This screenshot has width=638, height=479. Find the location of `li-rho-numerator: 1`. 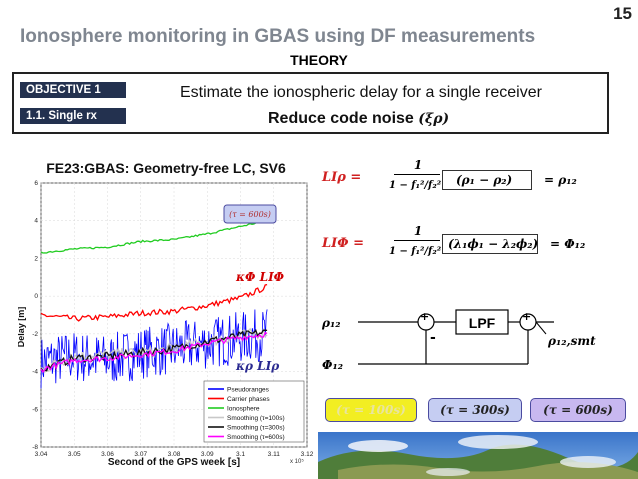

li-rho-numerator: 1 is located at coordinates (418, 165).